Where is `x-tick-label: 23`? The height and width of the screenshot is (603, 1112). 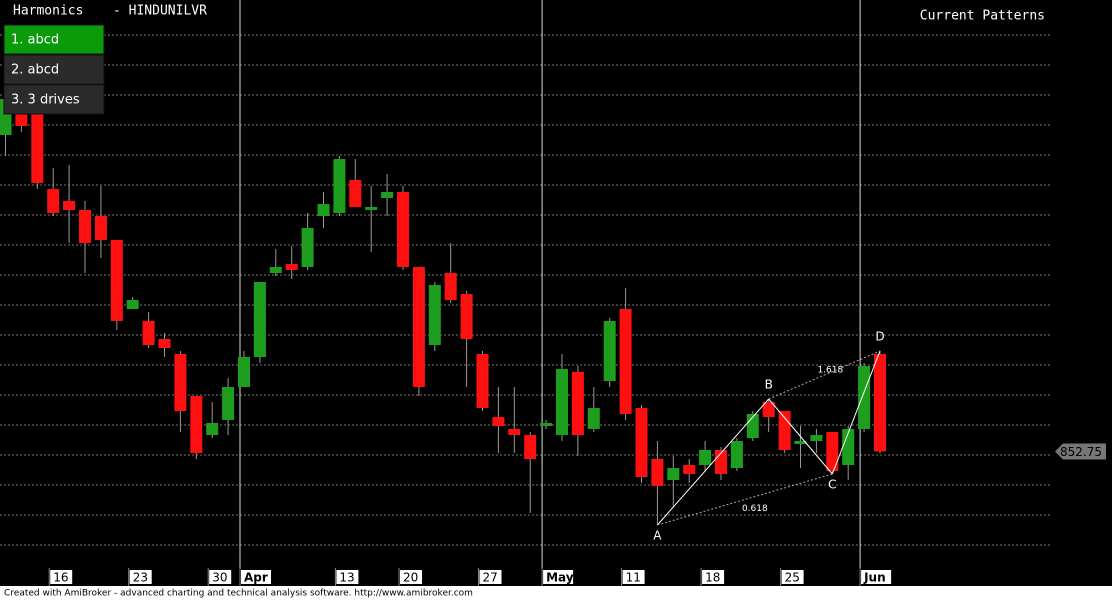 x-tick-label: 23 is located at coordinates (140, 578).